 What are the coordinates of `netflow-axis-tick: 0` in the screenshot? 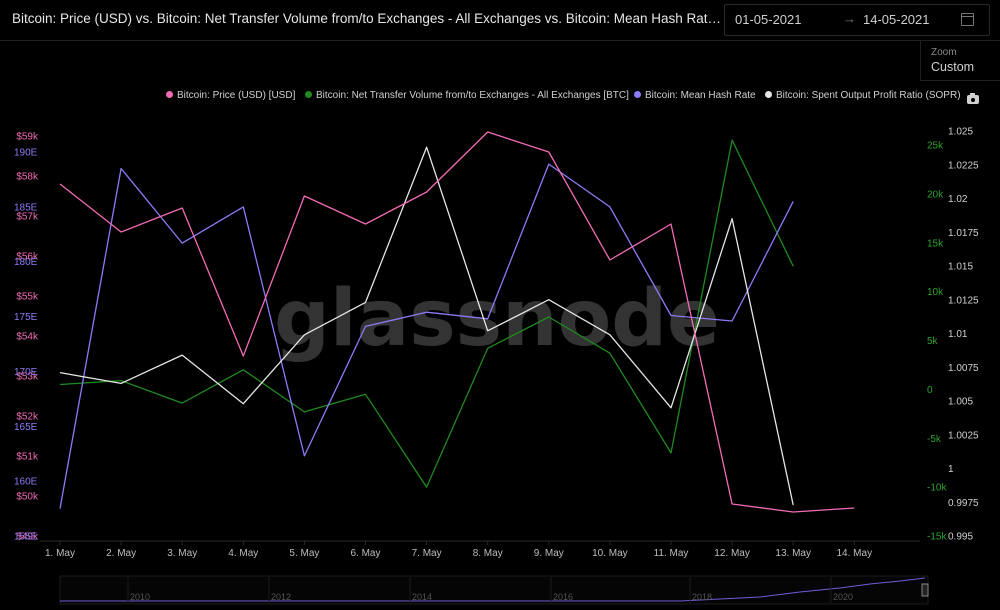 It's located at (930, 390).